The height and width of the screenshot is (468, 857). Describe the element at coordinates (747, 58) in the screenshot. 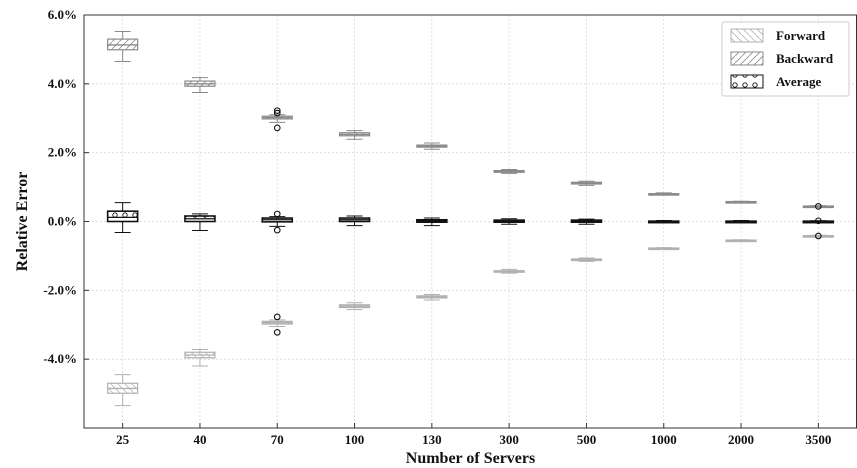

I see `legend-swatch-backward` at that location.